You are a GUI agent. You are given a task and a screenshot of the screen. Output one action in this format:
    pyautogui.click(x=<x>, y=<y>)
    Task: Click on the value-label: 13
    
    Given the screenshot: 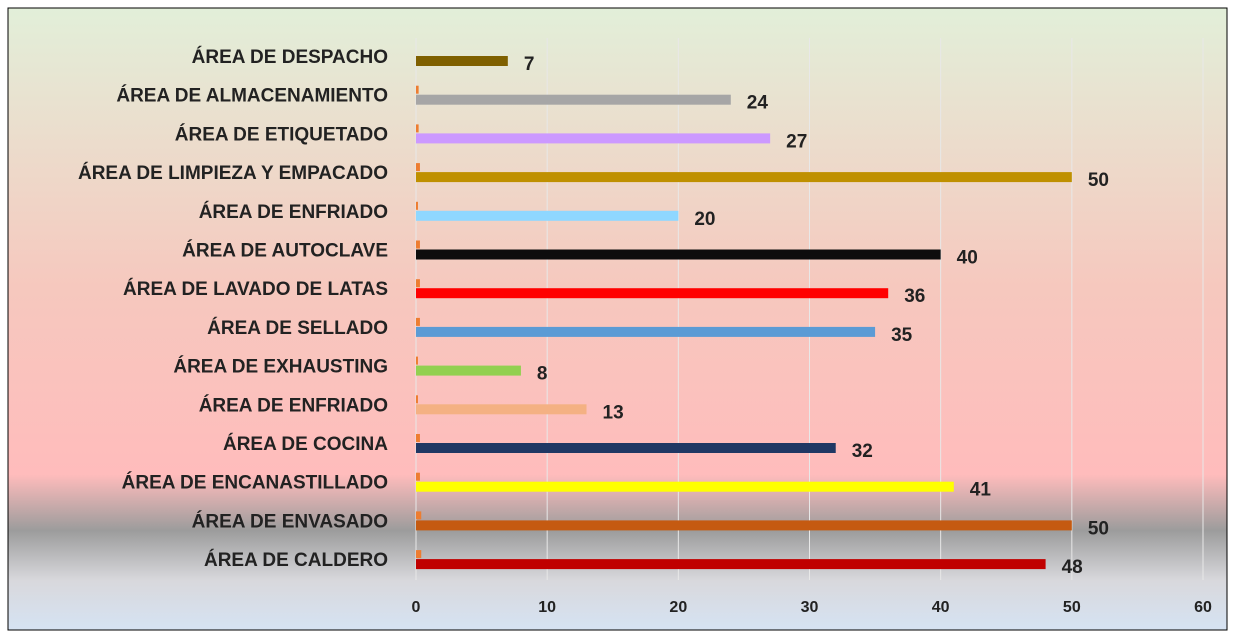 What is the action you would take?
    pyautogui.click(x=613, y=412)
    